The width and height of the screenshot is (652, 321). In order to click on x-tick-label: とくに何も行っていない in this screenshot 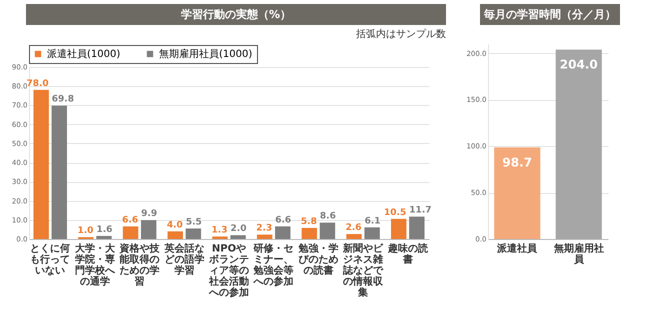, I will do `click(50, 259)`.